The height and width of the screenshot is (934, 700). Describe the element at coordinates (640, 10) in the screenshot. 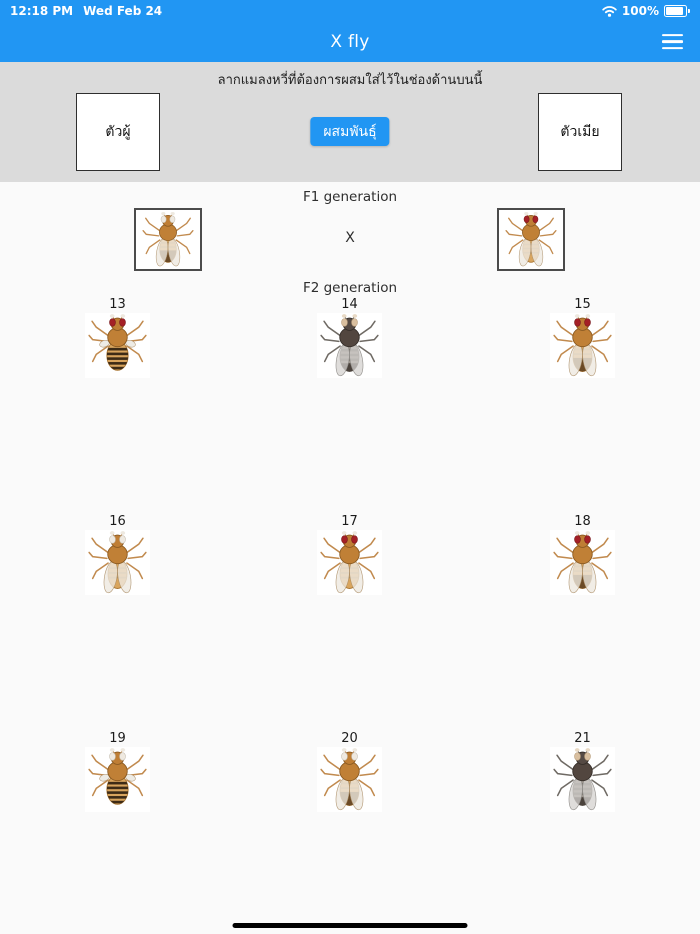

I see `battery-percent: 100%` at that location.